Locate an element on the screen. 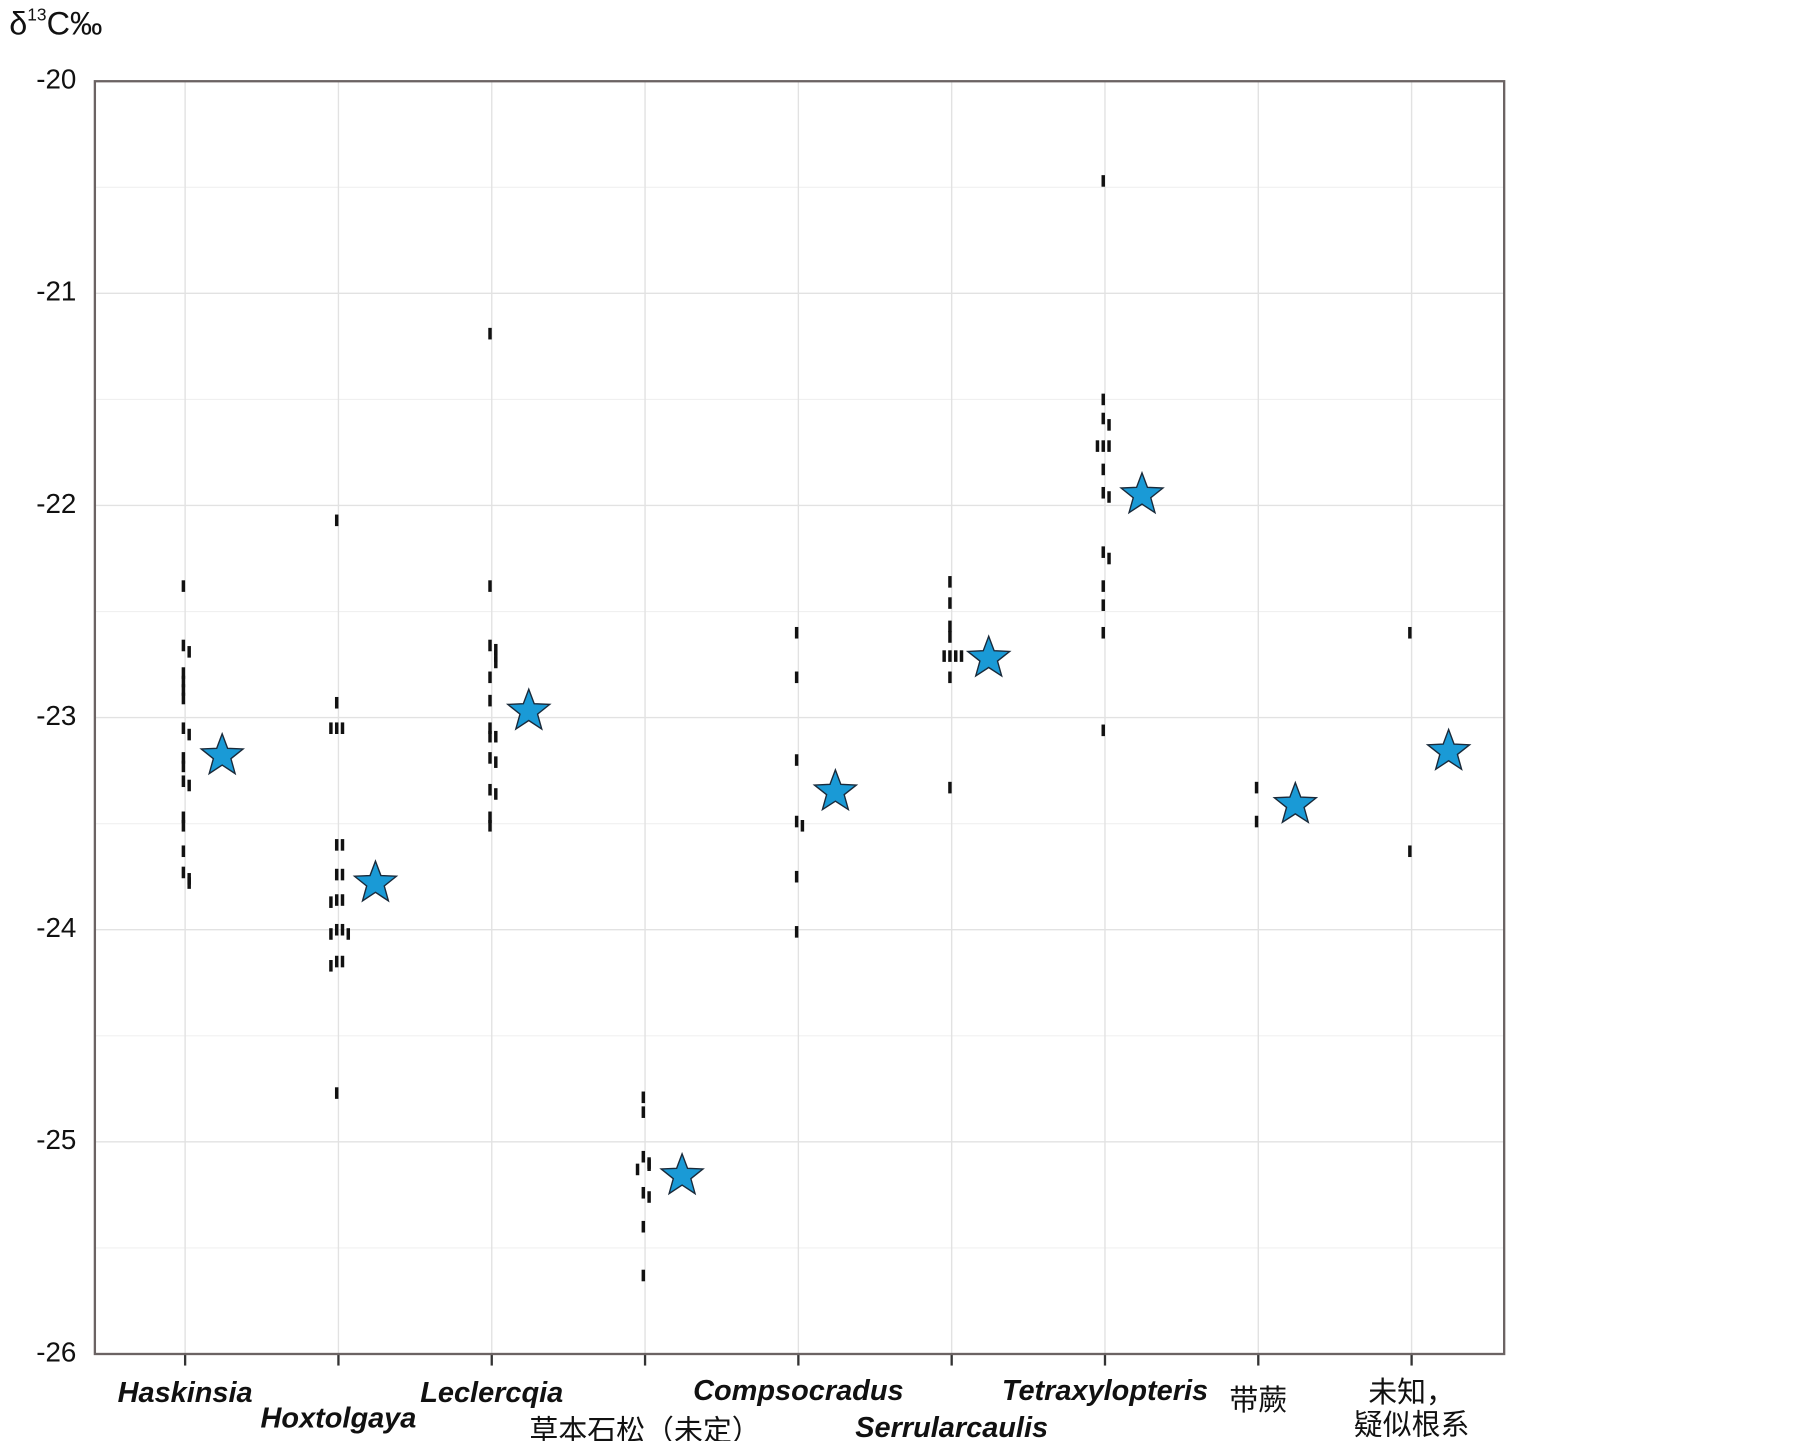 The width and height of the screenshot is (1805, 1441). x-tick-label: Leclercqia is located at coordinates (491, 1393).